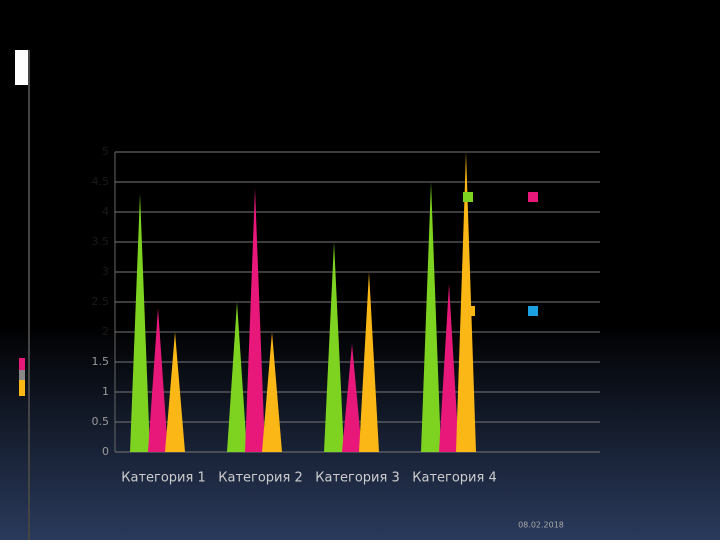 The height and width of the screenshot is (544, 720). I want to click on x-tick-label: Категория 3, so click(357, 478).